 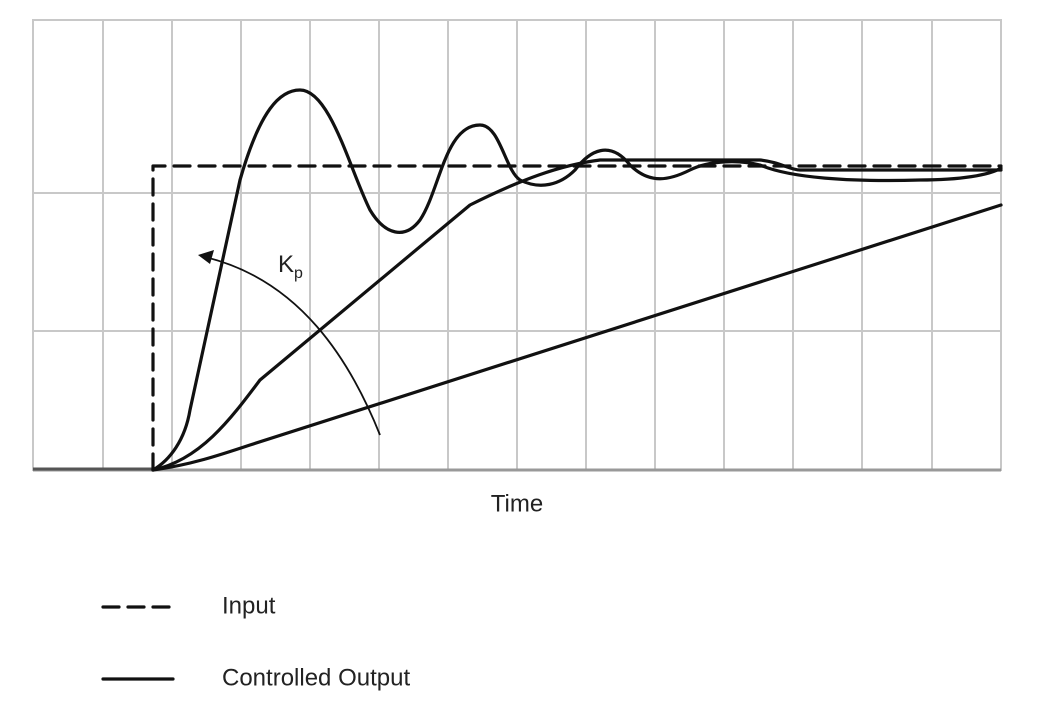 I want to click on gain-label: Kp, so click(x=290, y=266).